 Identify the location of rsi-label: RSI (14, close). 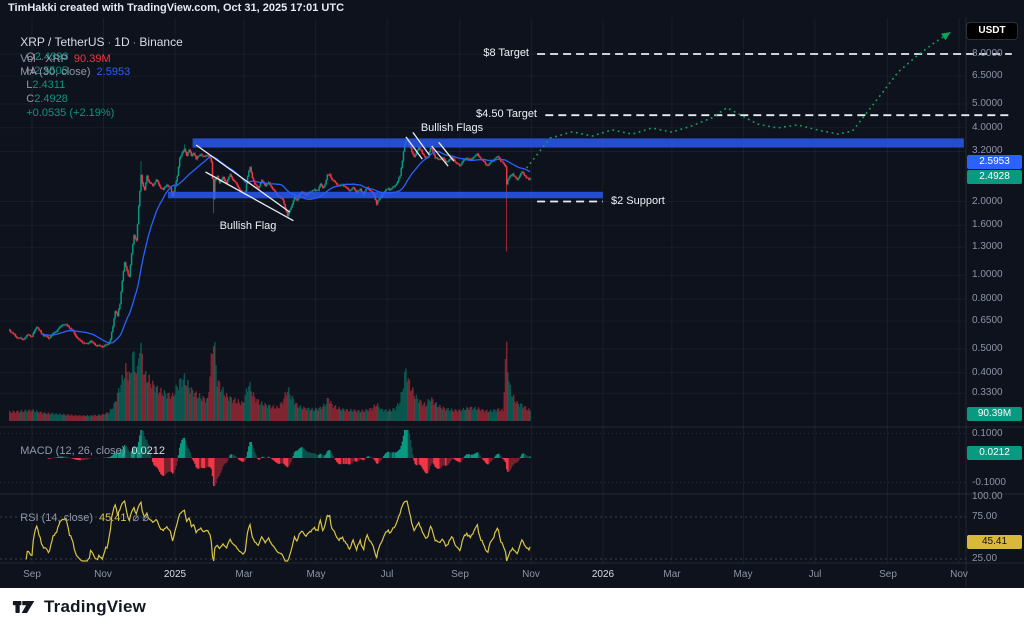
(56, 518).